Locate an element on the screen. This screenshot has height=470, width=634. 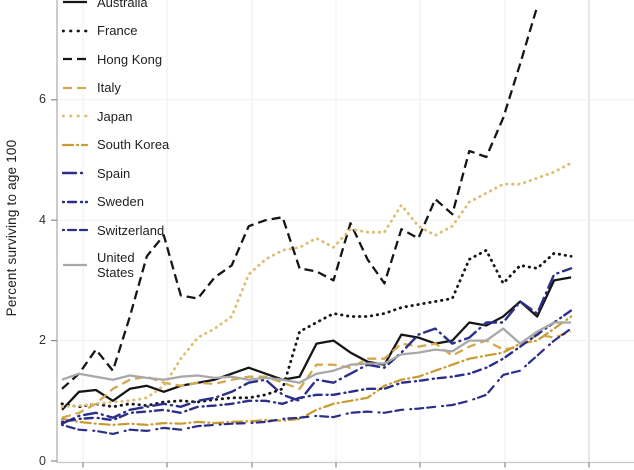
legend-label: Australia is located at coordinates (122, 5).